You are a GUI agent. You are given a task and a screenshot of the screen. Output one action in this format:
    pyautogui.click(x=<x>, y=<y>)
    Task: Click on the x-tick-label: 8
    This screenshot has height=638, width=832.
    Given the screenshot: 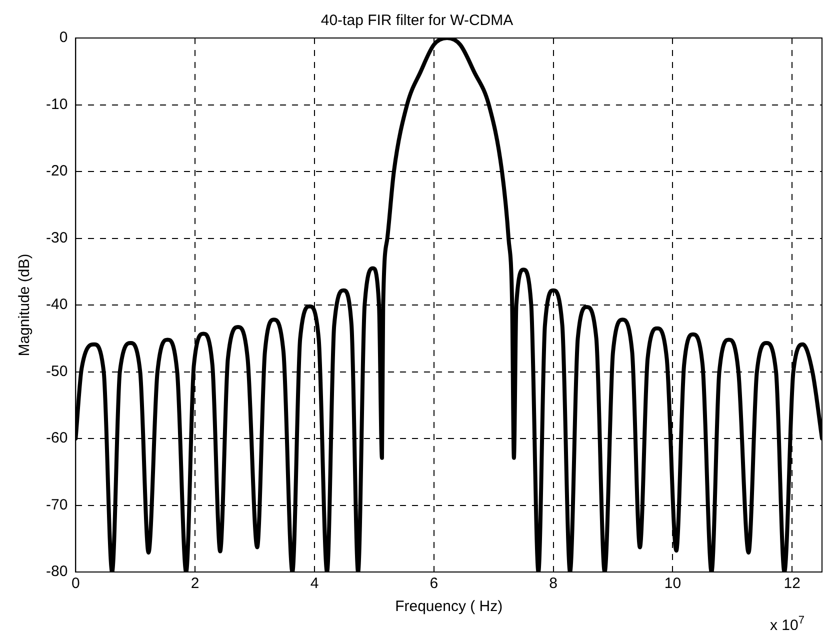 What is the action you would take?
    pyautogui.click(x=553, y=583)
    